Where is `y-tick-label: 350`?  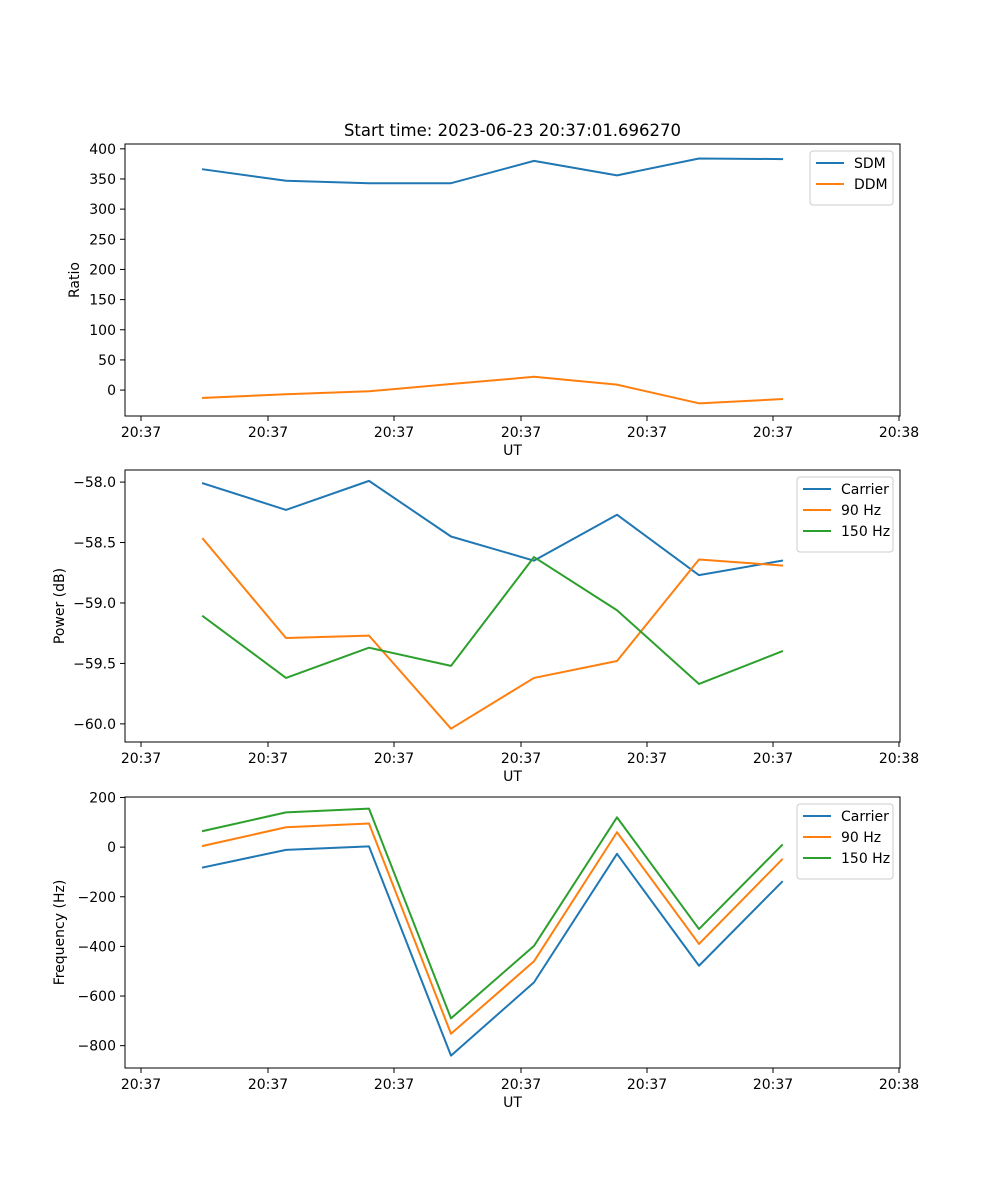
y-tick-label: 350 is located at coordinates (102, 180).